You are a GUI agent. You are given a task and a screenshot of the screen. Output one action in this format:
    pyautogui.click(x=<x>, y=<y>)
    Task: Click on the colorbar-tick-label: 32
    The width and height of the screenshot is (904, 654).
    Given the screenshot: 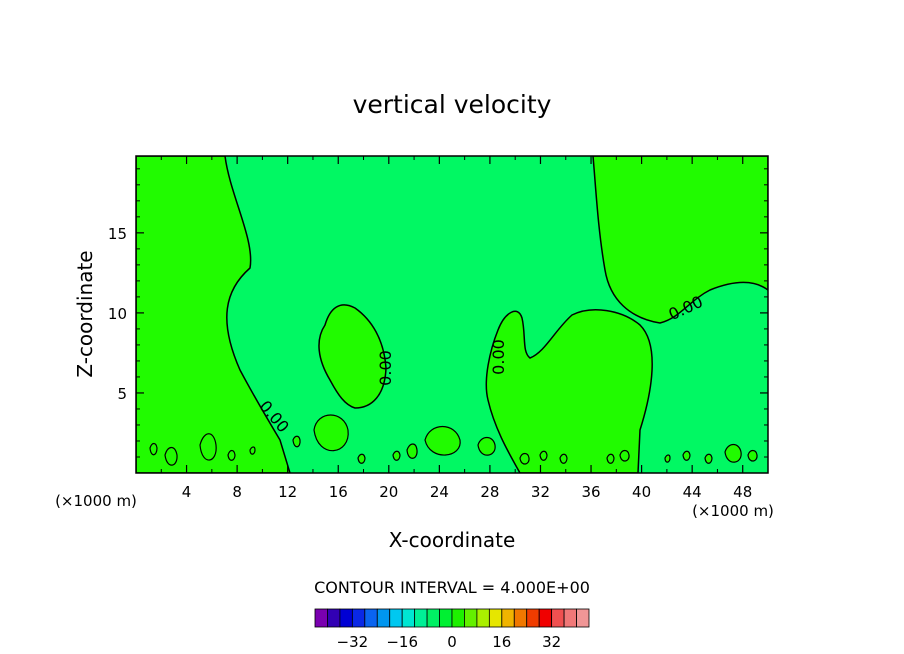 What is the action you would take?
    pyautogui.click(x=551, y=642)
    